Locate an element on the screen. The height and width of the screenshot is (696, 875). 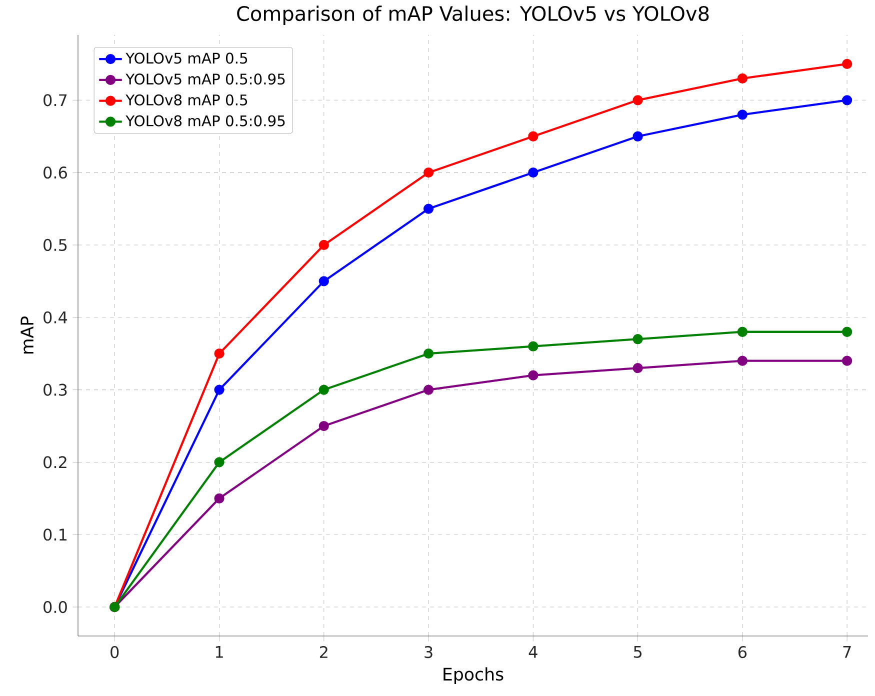
y-tick-label: 0.7 is located at coordinates (55, 100).